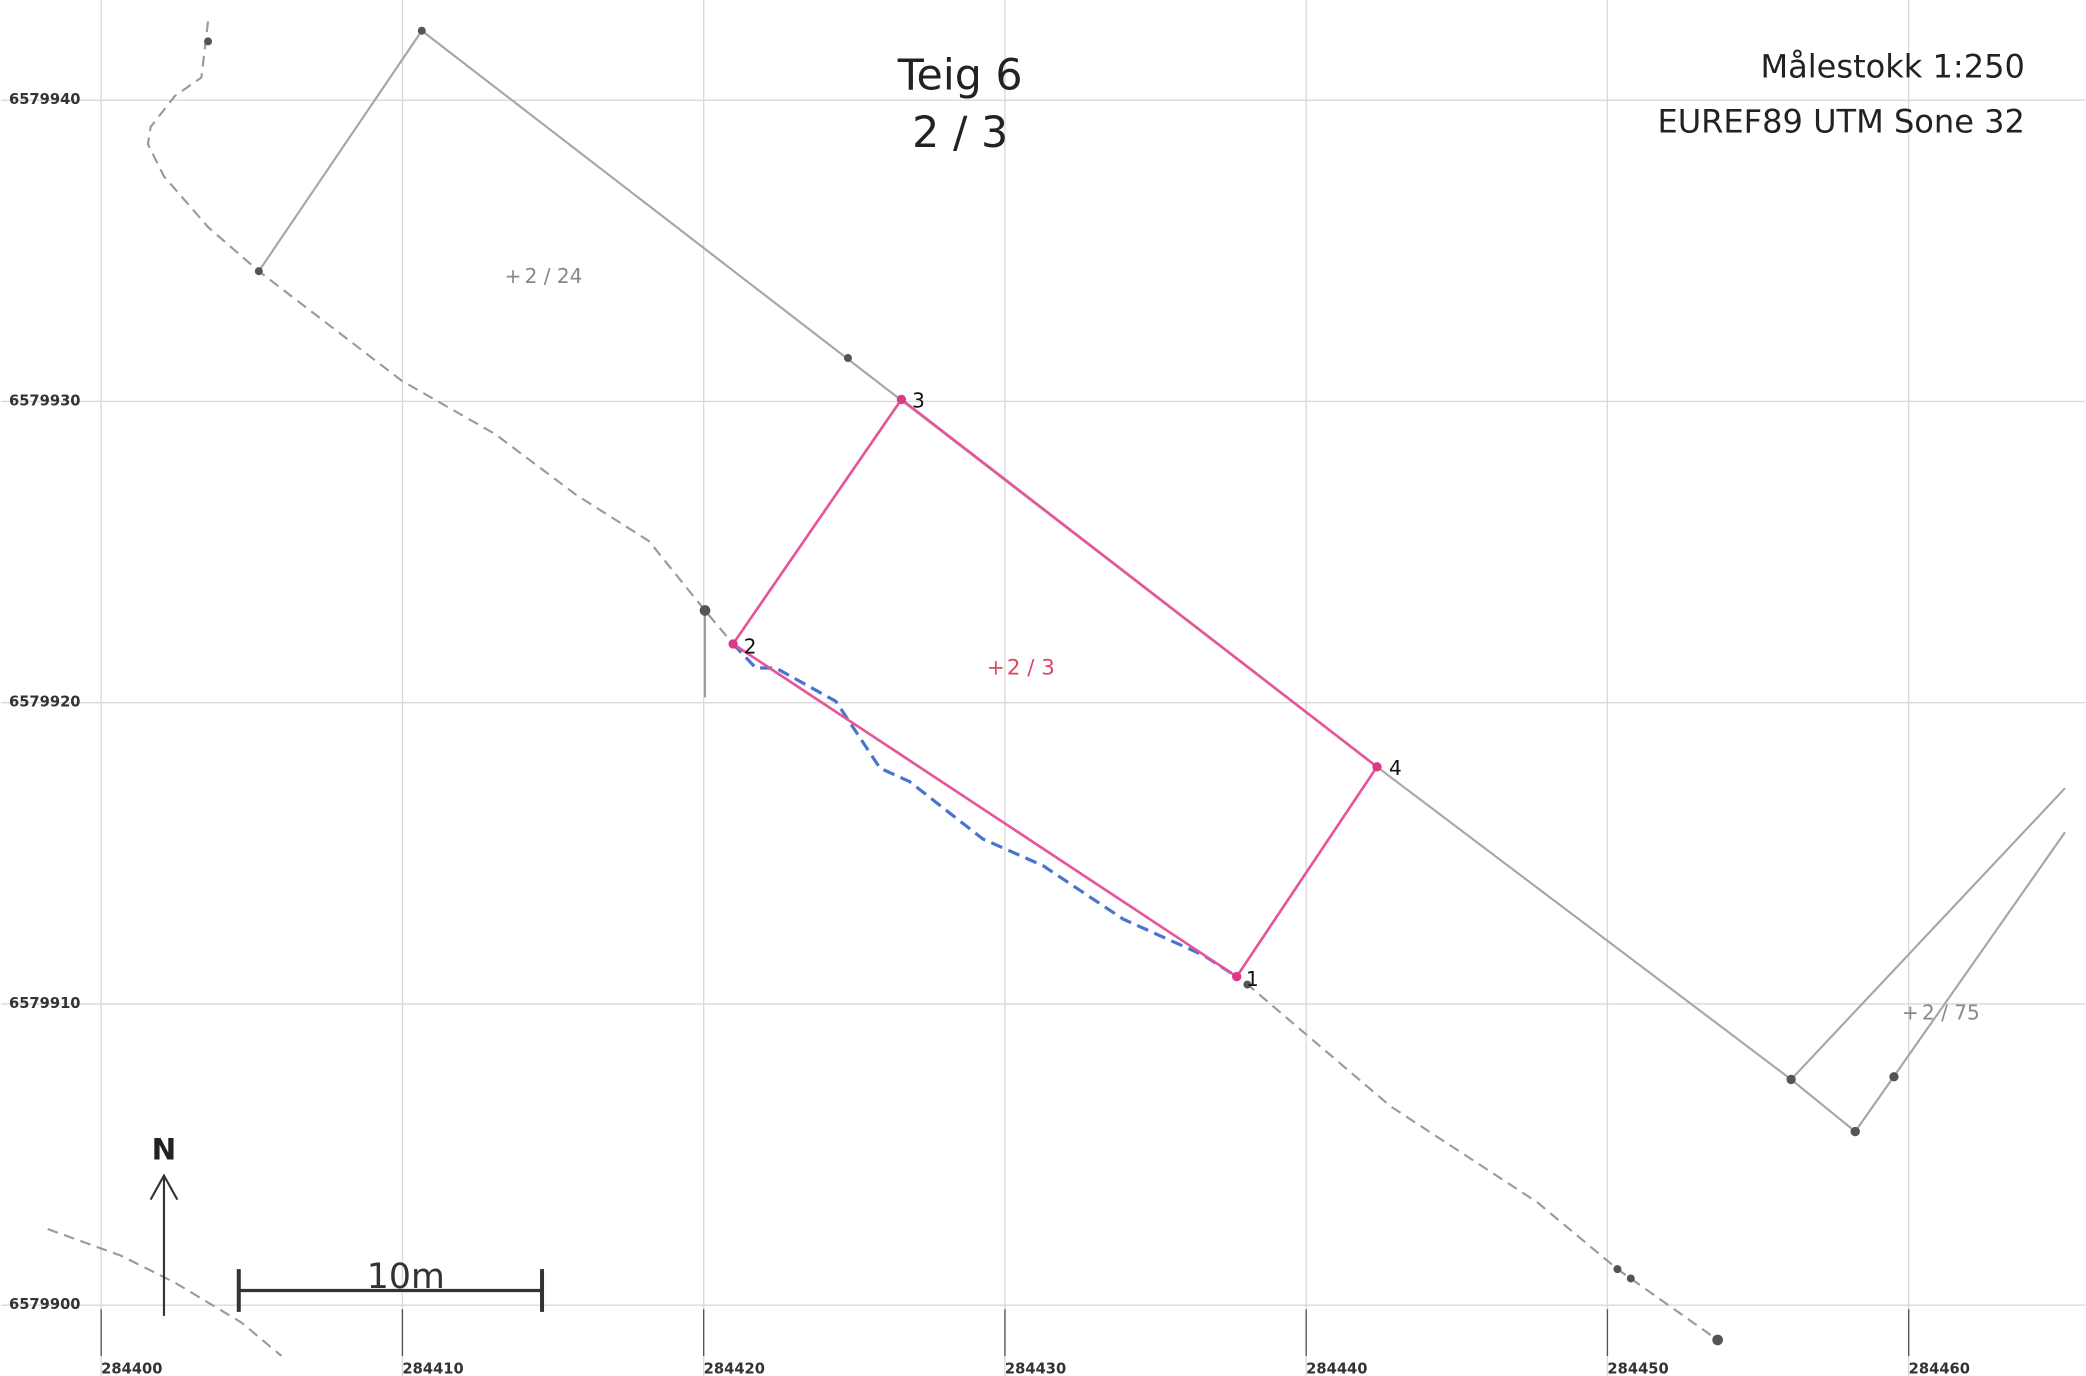  What do you see at coordinates (164, 1150) in the screenshot?
I see `north-label: N` at bounding box center [164, 1150].